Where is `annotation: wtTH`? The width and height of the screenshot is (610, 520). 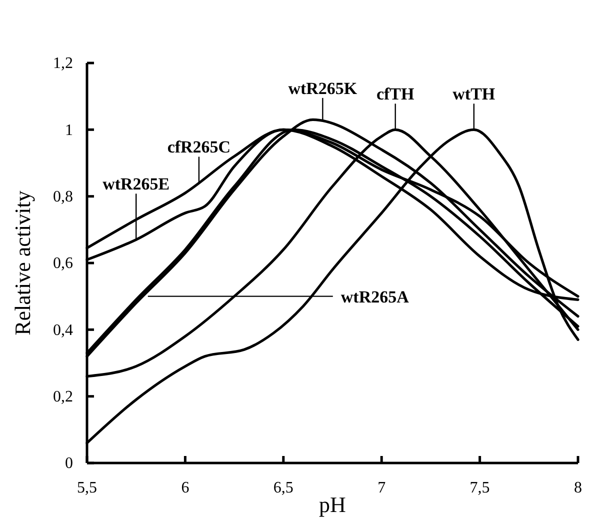
annotation: wtTH is located at coordinates (474, 94).